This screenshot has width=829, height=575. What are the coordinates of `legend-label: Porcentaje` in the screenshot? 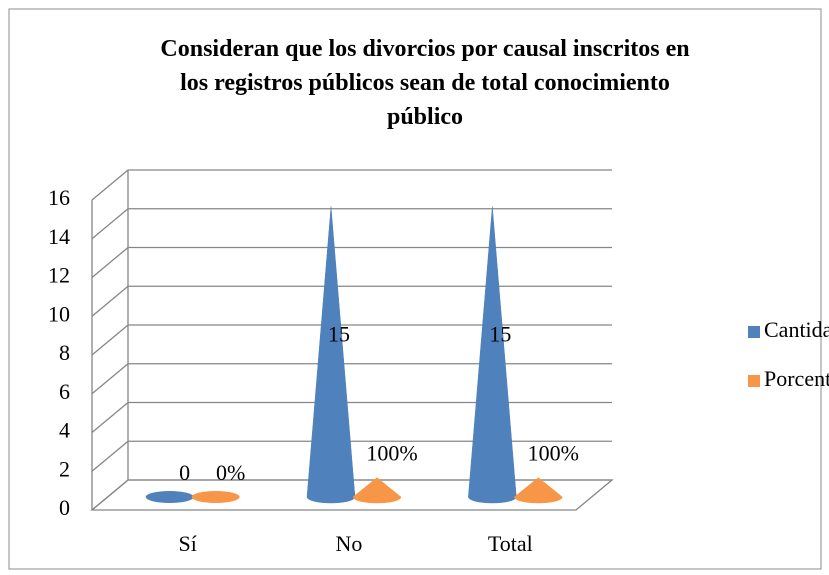 It's located at (796, 378).